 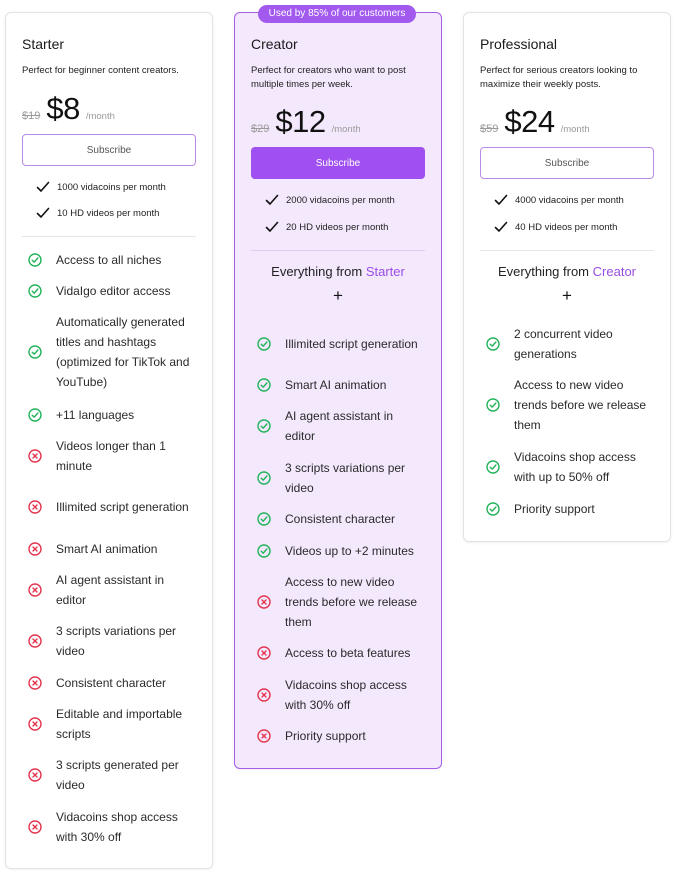 I want to click on plan-name: Creator, so click(x=274, y=44).